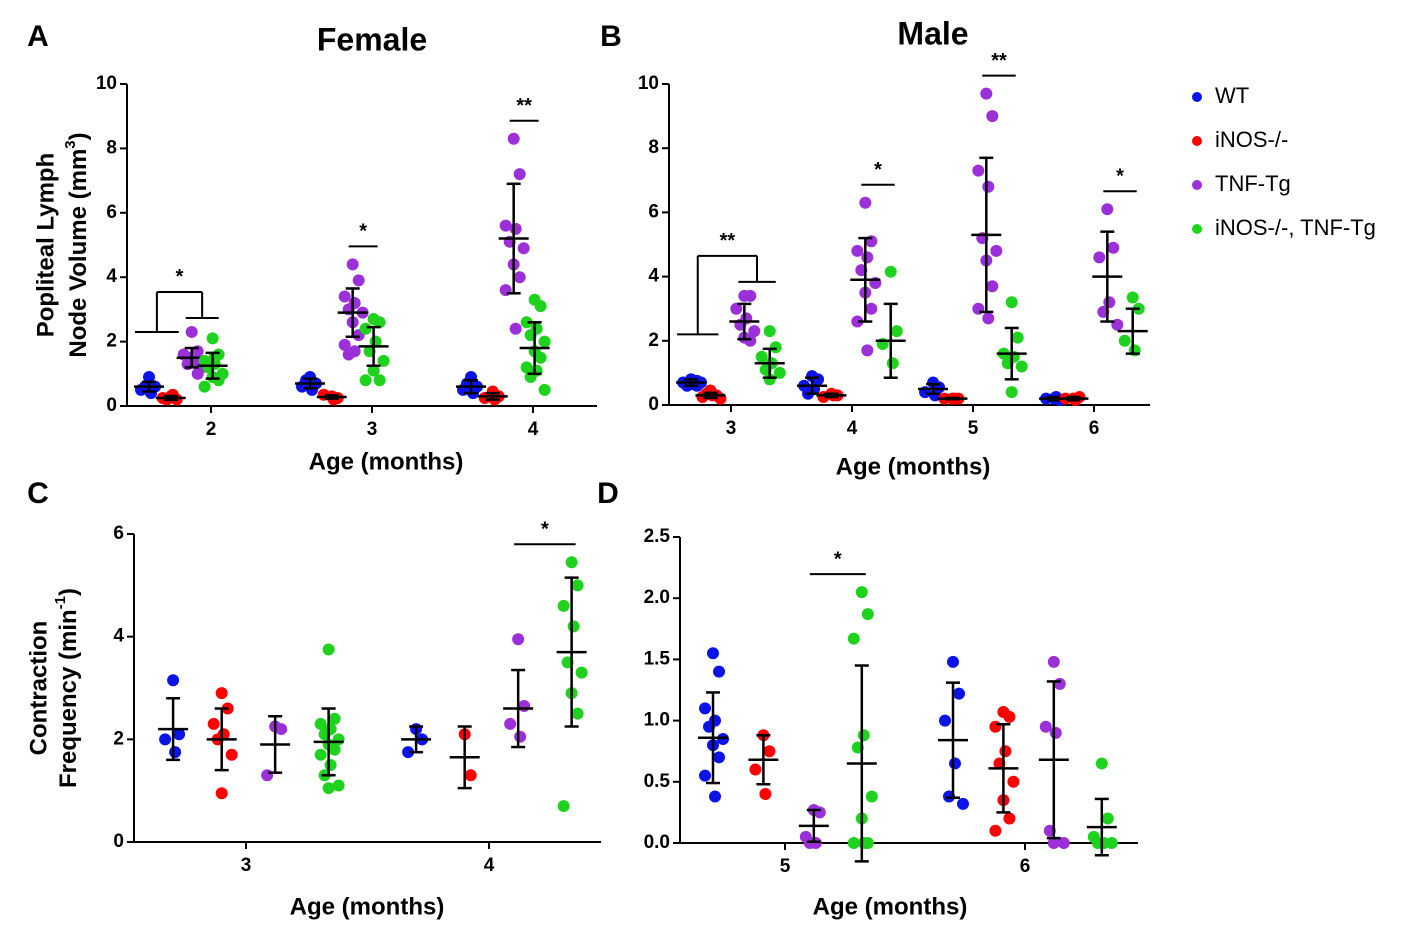  I want to click on panel-letter: A, so click(38, 36).